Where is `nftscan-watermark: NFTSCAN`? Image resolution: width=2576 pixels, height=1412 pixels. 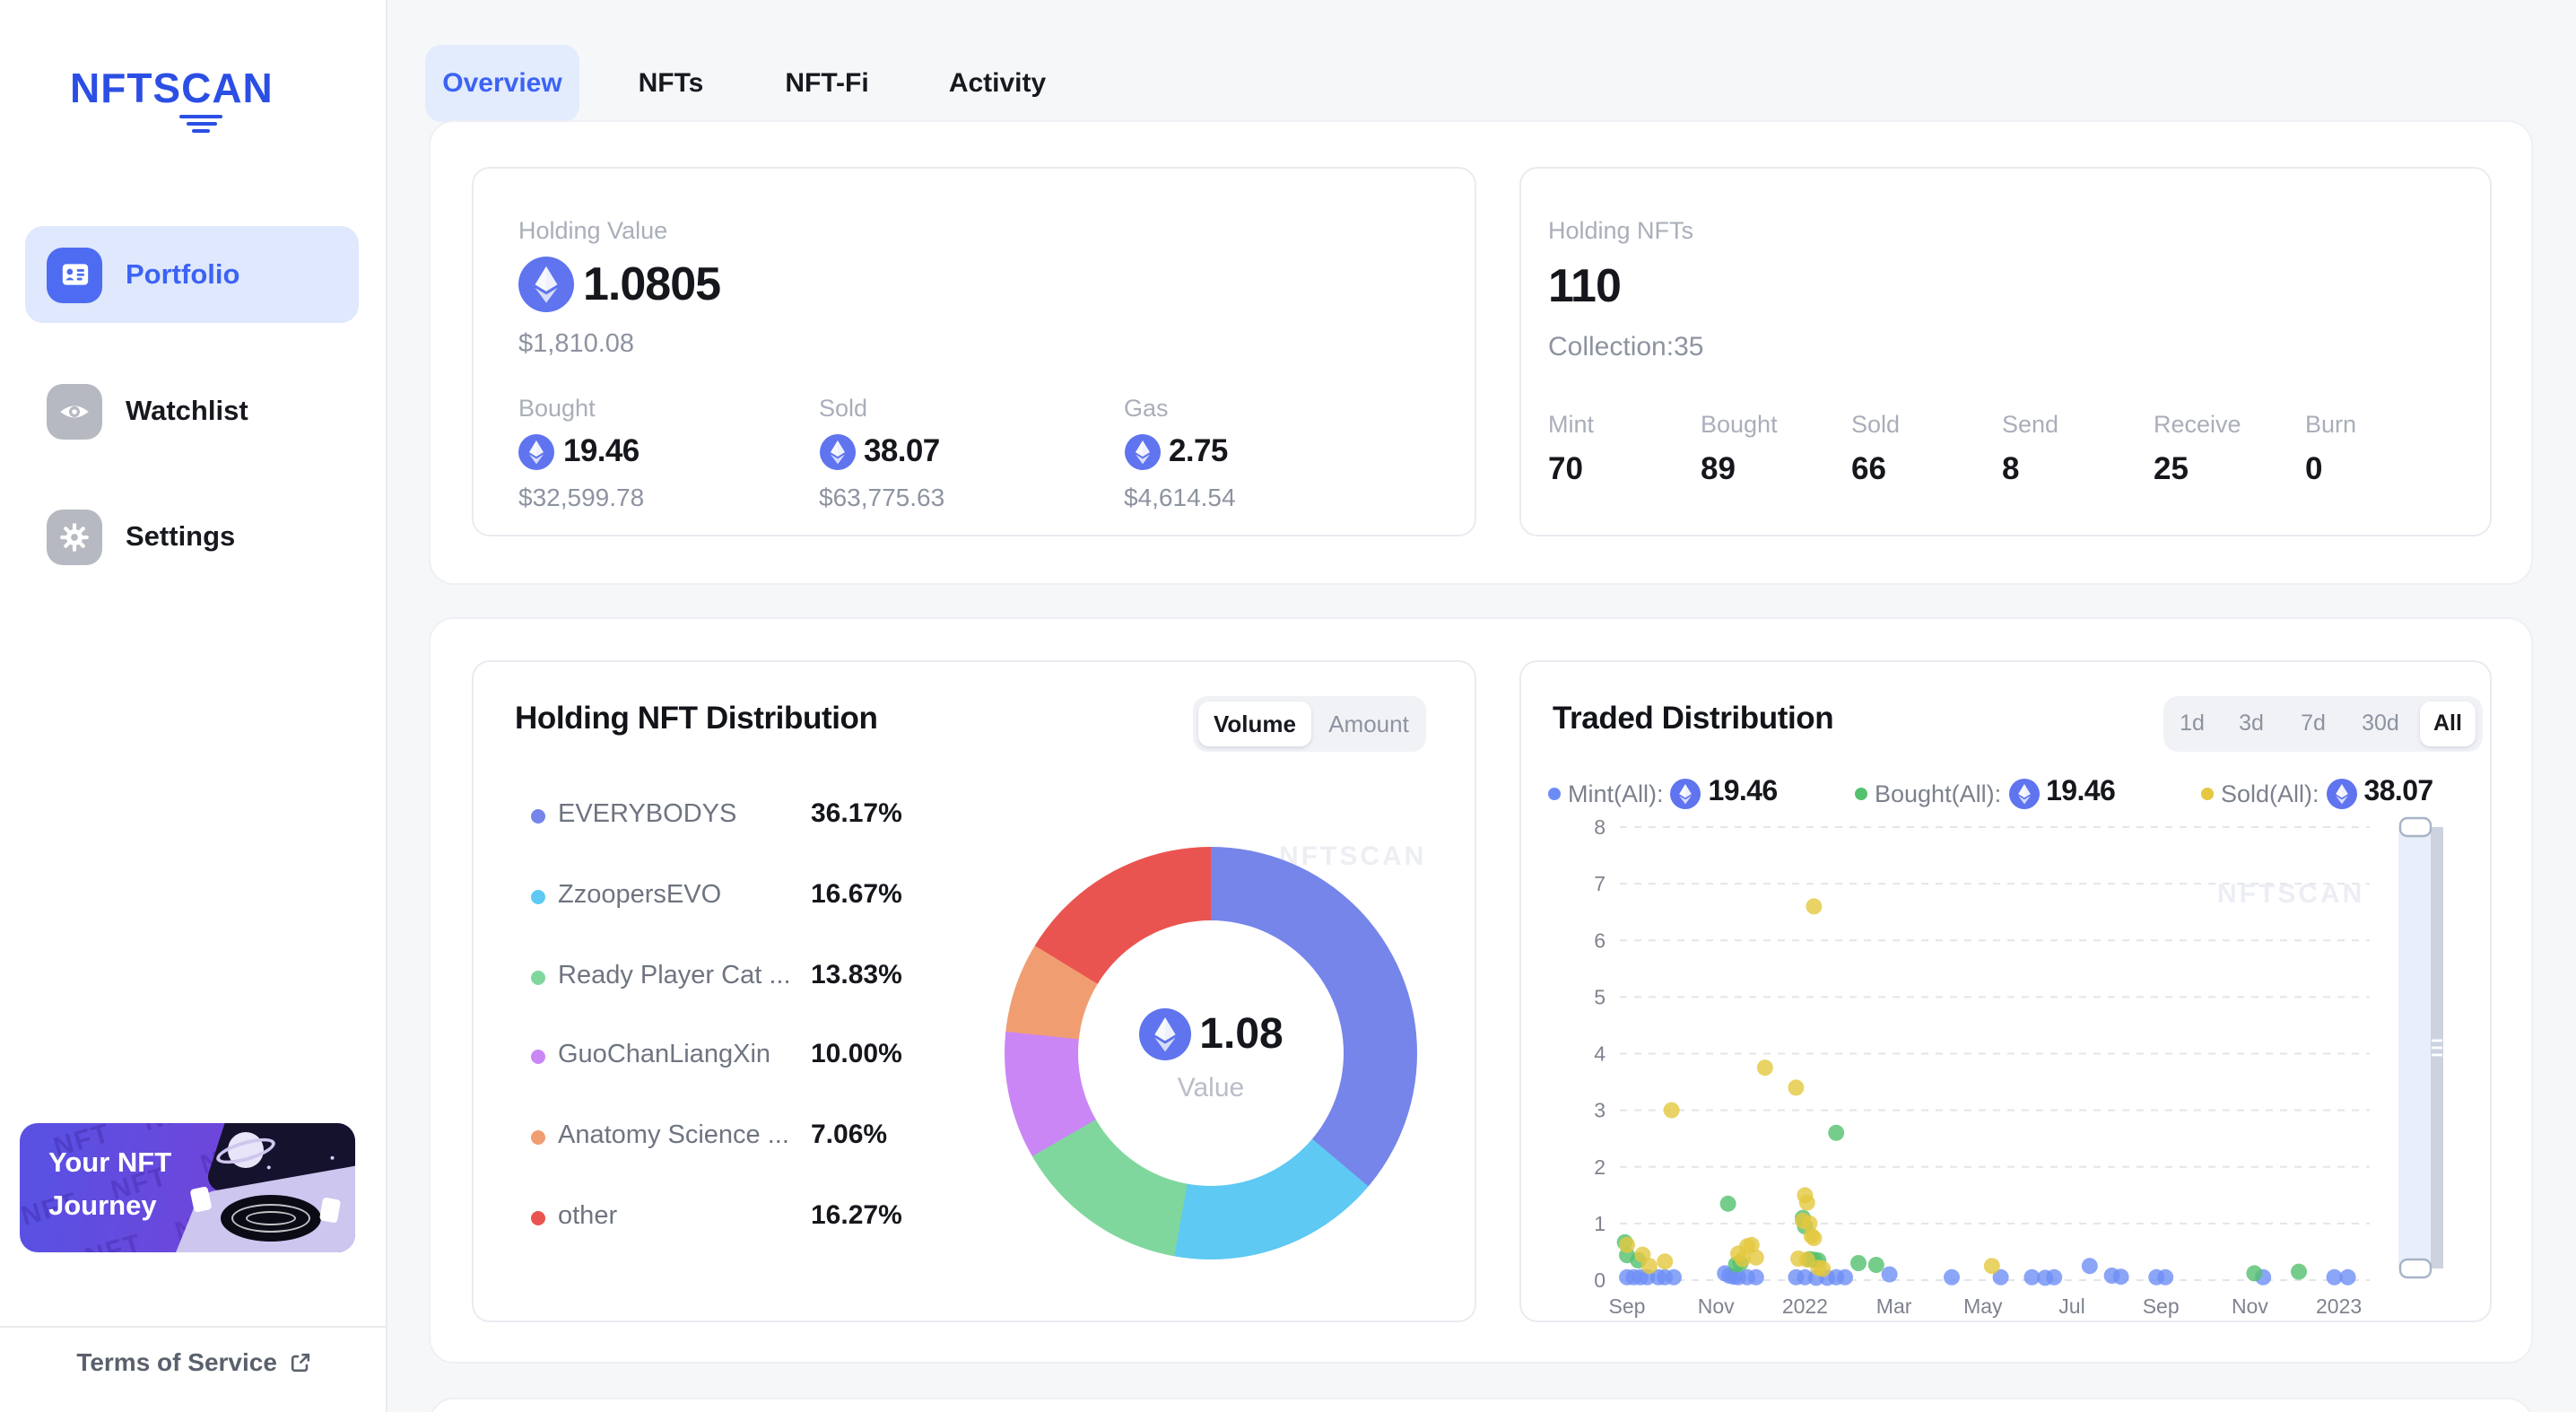
nftscan-watermark: NFTSCAN is located at coordinates (1353, 857).